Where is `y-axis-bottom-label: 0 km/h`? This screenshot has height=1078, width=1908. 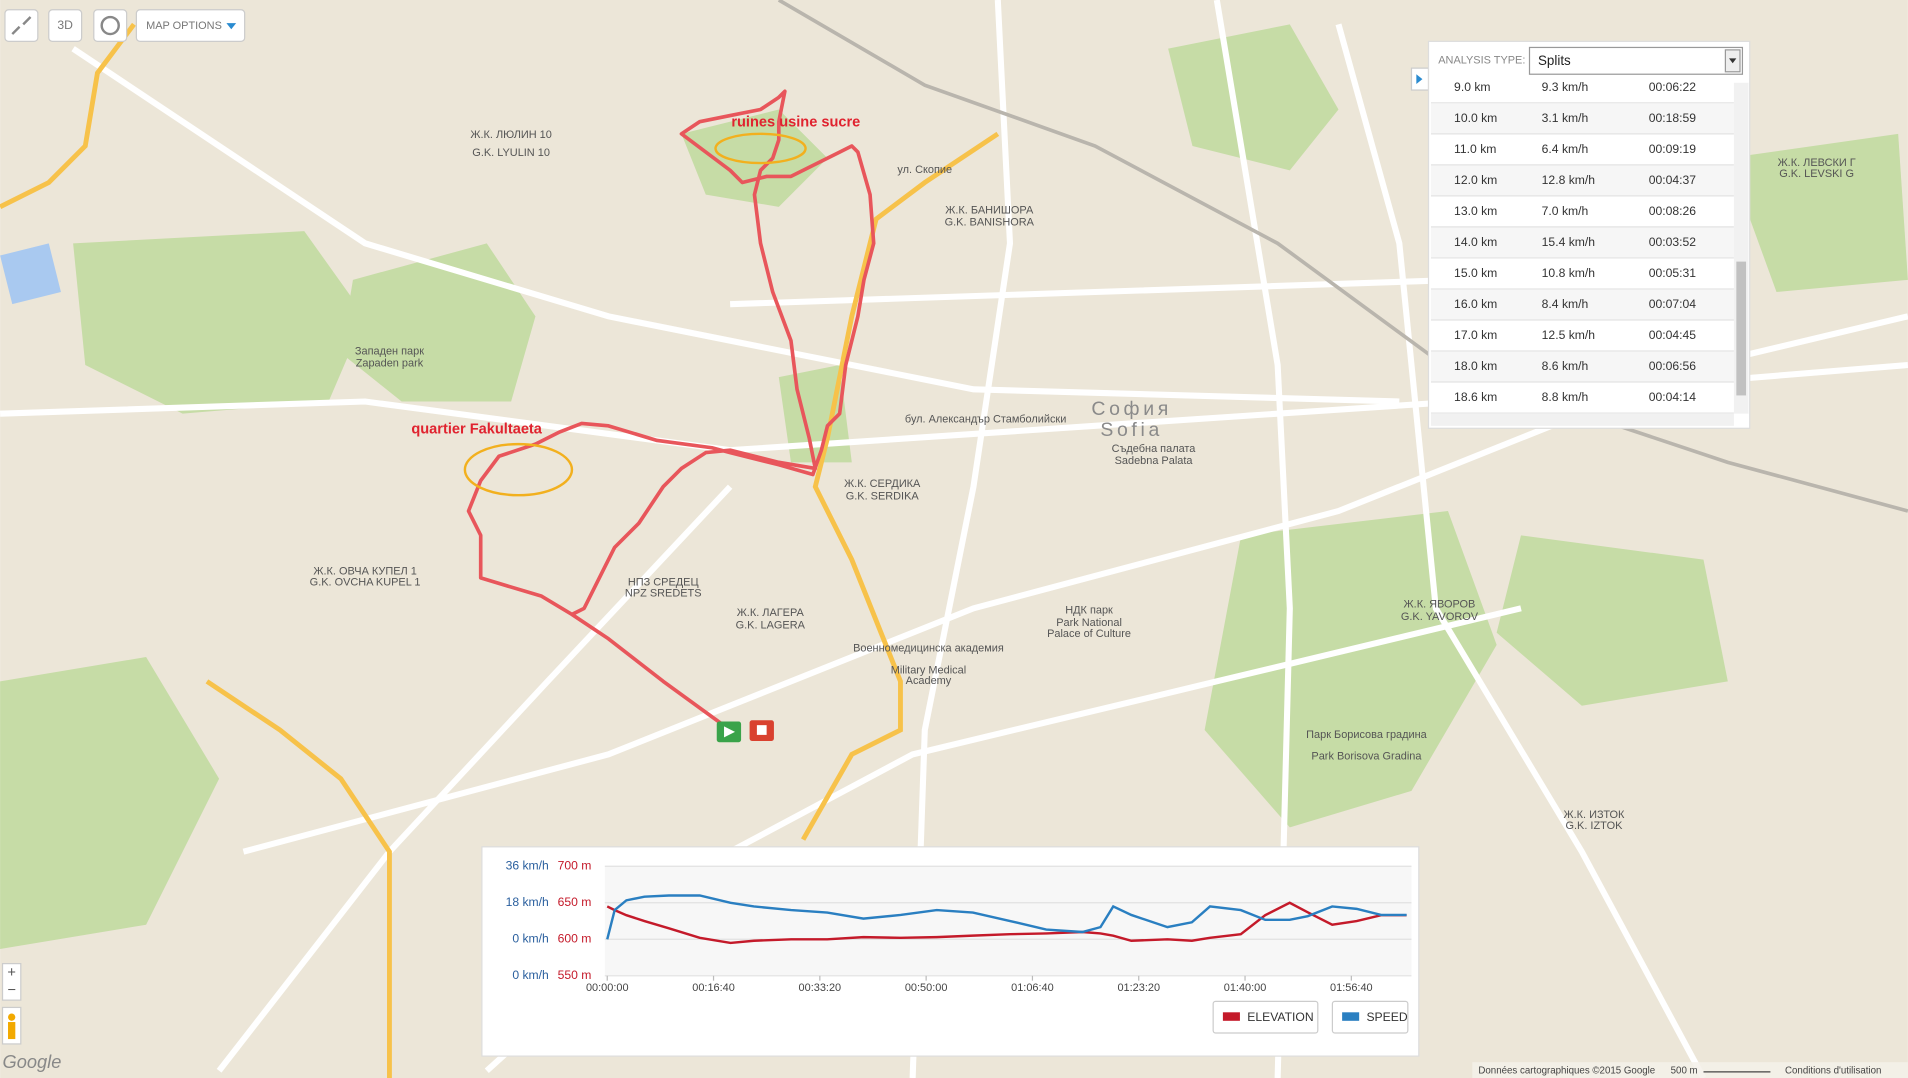 y-axis-bottom-label: 0 km/h is located at coordinates (530, 975).